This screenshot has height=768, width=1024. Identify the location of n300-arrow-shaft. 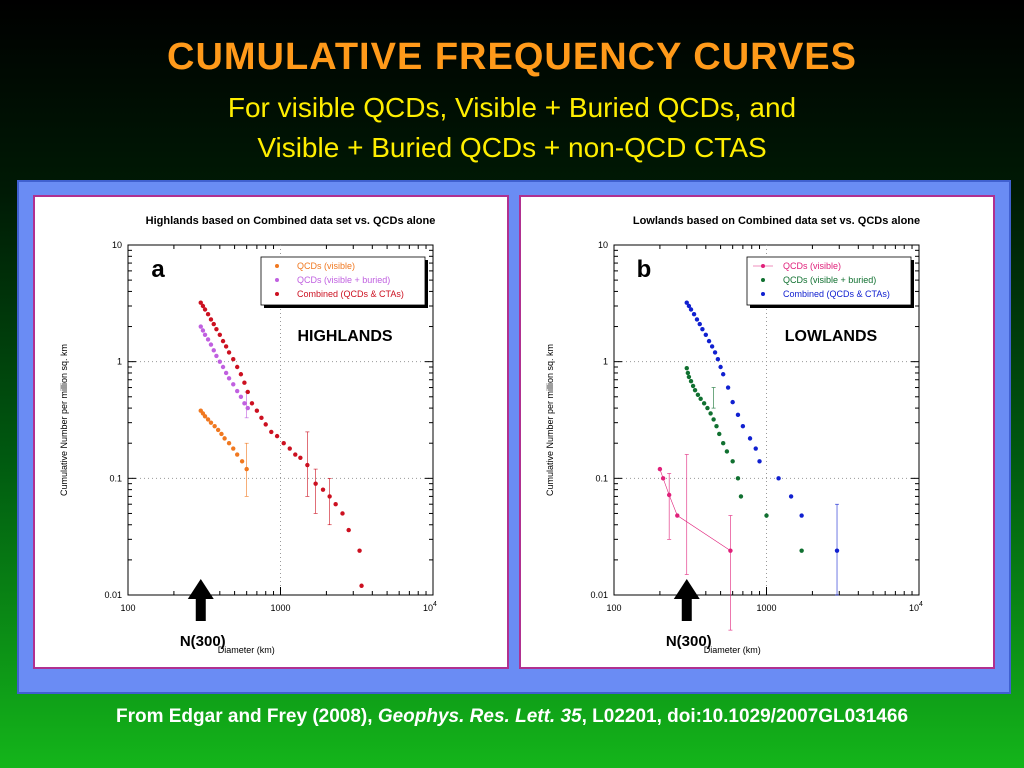
(686, 608).